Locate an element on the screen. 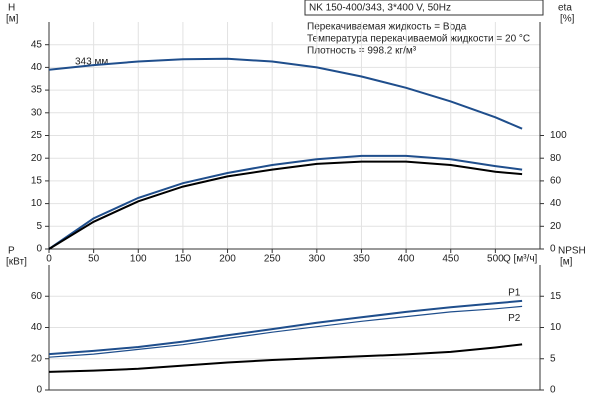  x-axis-label: Q [м³/ч] is located at coordinates (520, 259).